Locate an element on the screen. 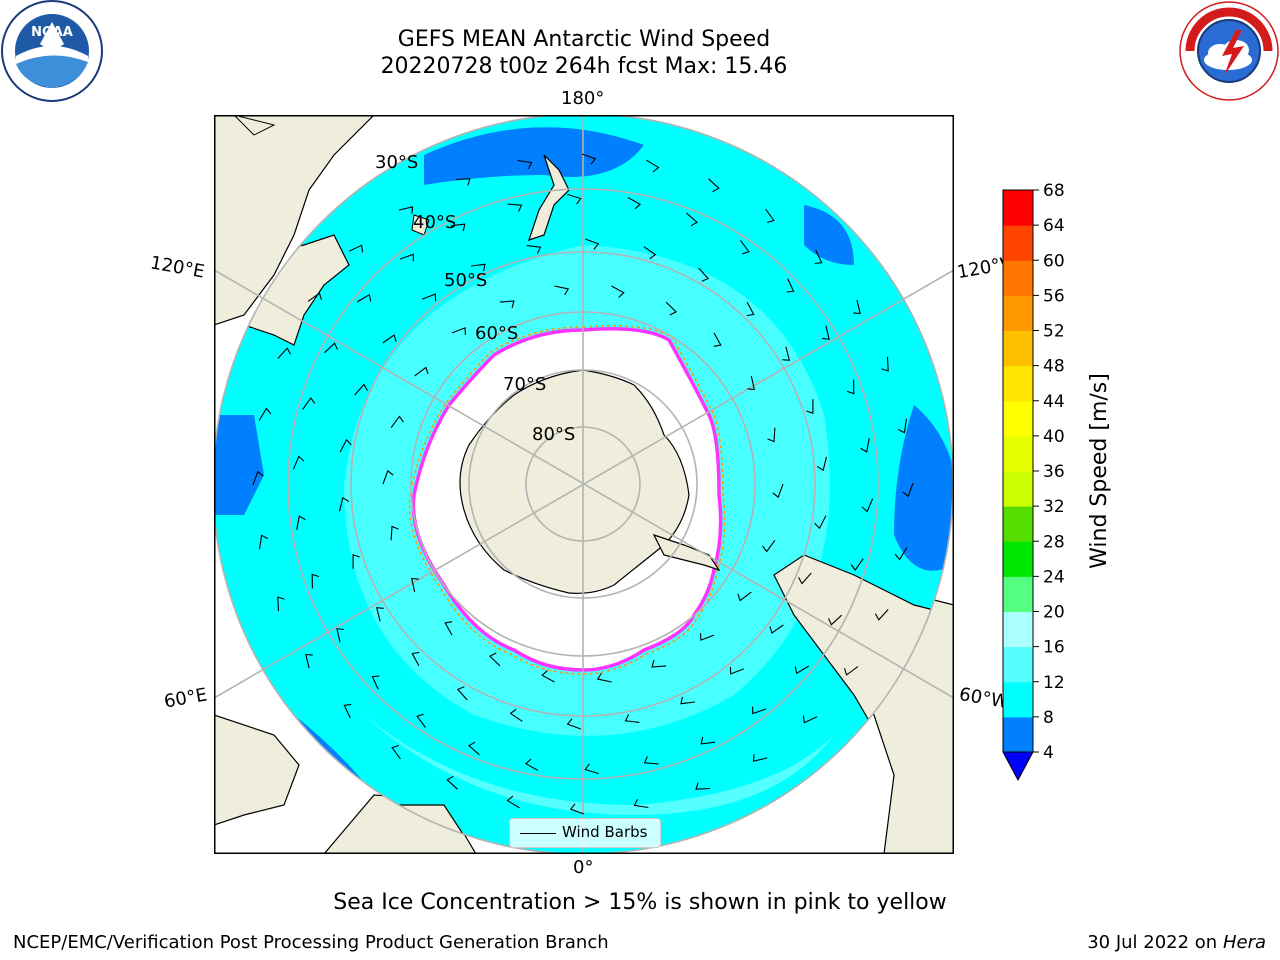 The height and width of the screenshot is (960, 1280). title-line-1: GEFS MEAN Antarctic Wind Speed is located at coordinates (584, 39).